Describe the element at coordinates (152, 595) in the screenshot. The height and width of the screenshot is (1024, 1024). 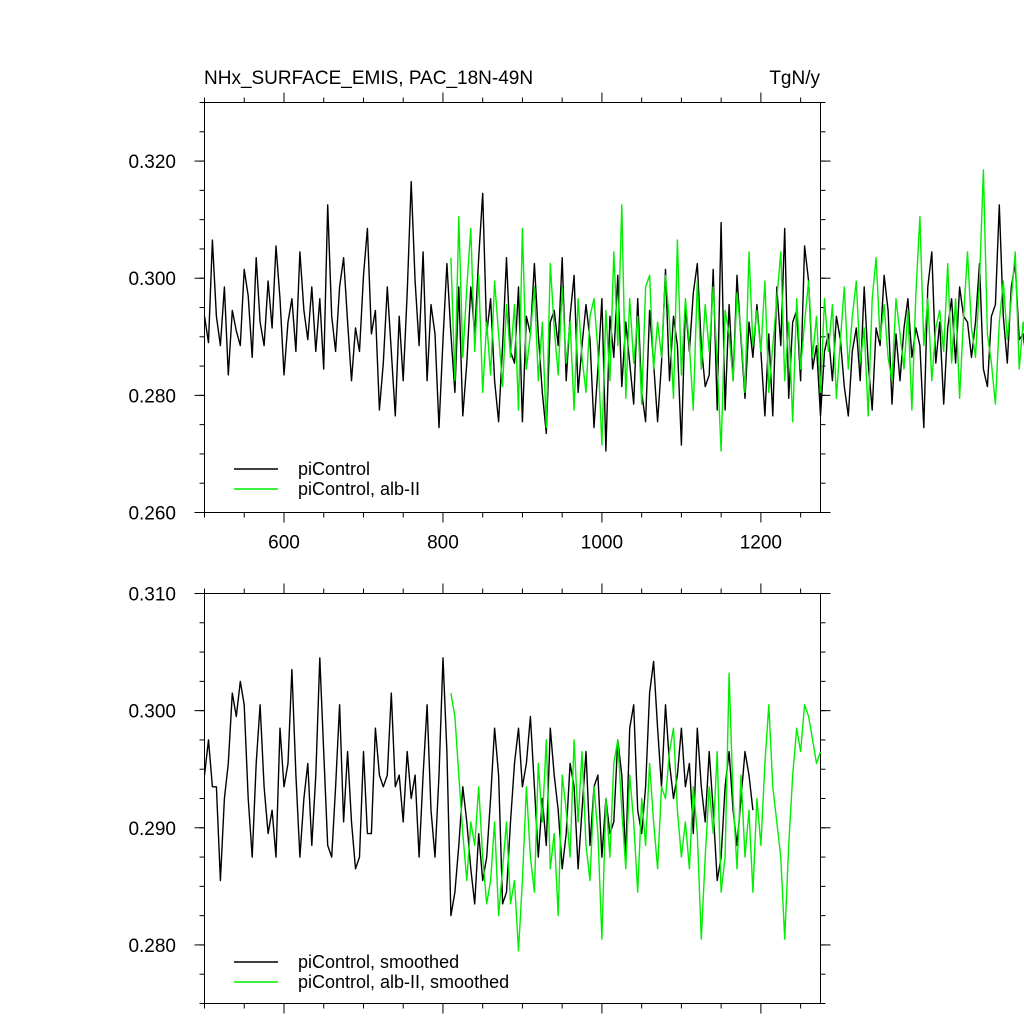
I see `bottom-ytick-label: 0.310` at that location.